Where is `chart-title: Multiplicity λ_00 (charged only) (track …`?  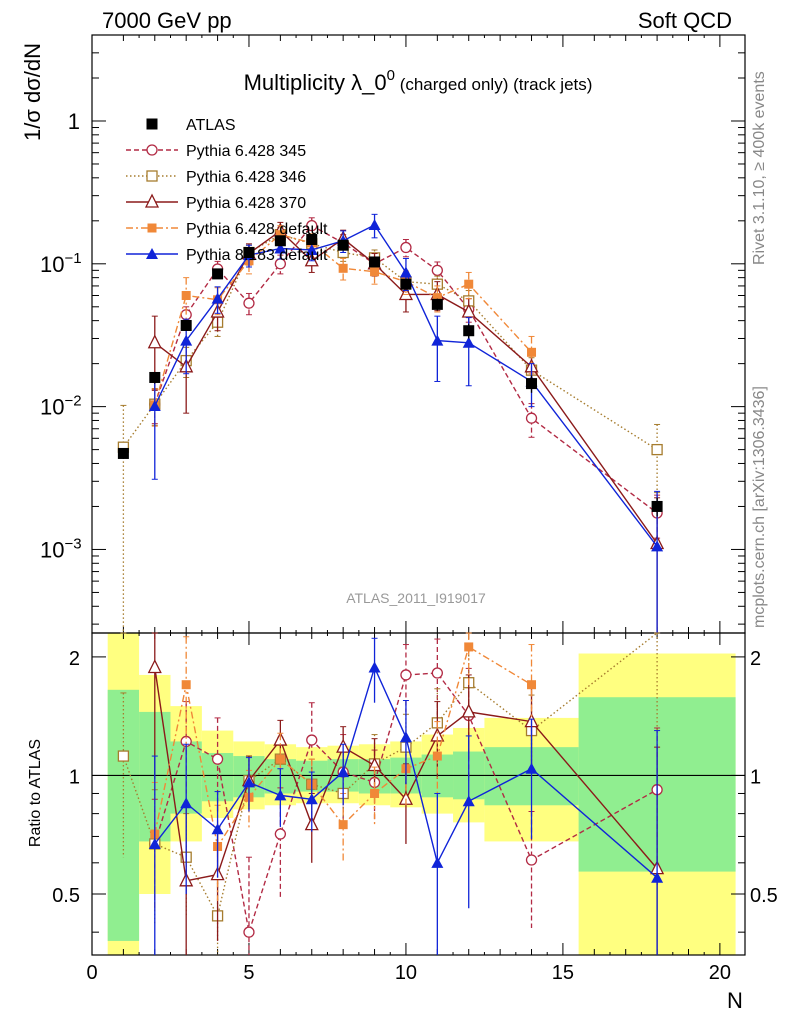 chart-title: Multiplicity λ_00 (charged only) (track … is located at coordinates (418, 81).